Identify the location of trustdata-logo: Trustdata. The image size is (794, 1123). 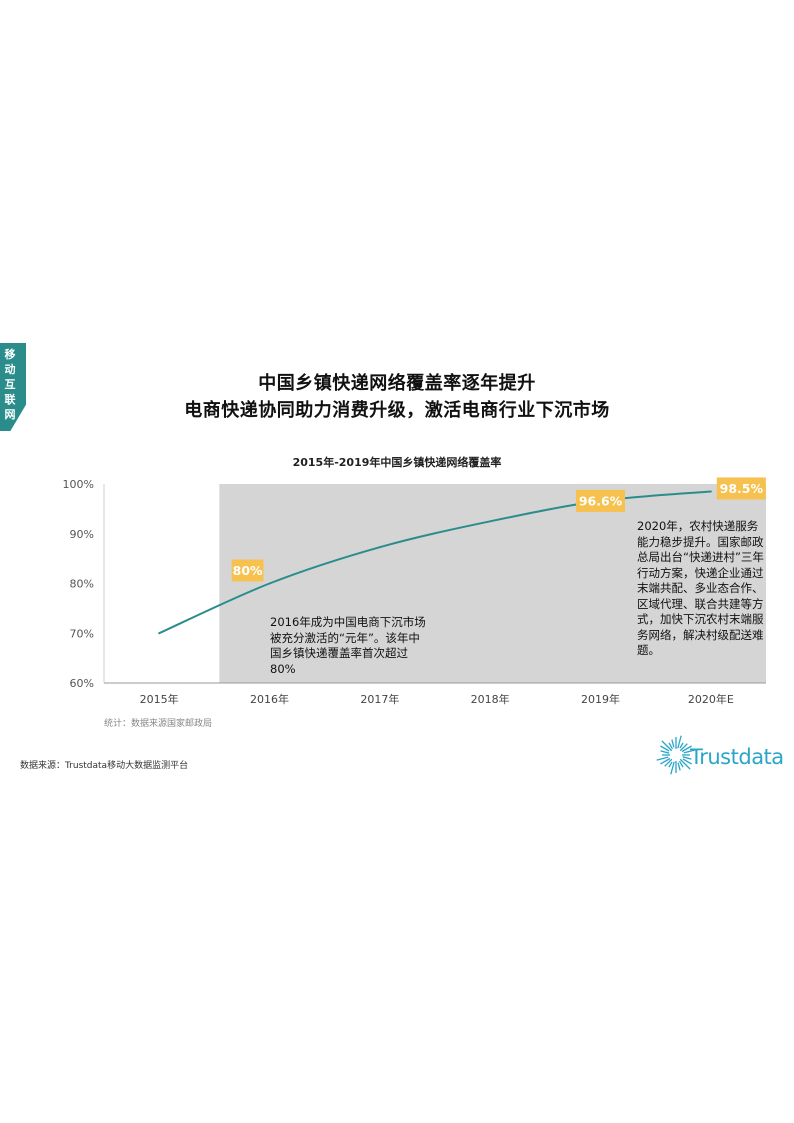
(721, 755).